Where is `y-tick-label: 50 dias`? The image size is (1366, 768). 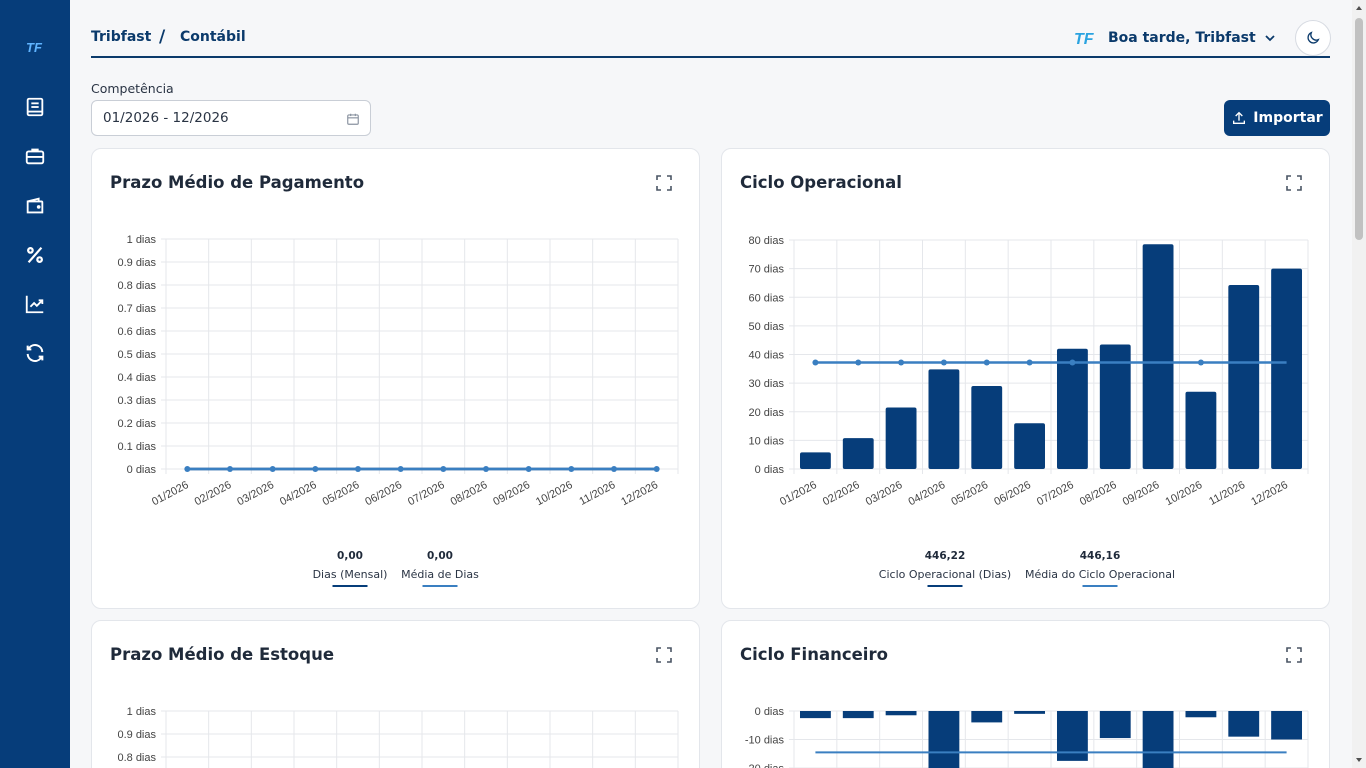
y-tick-label: 50 dias is located at coordinates (767, 327).